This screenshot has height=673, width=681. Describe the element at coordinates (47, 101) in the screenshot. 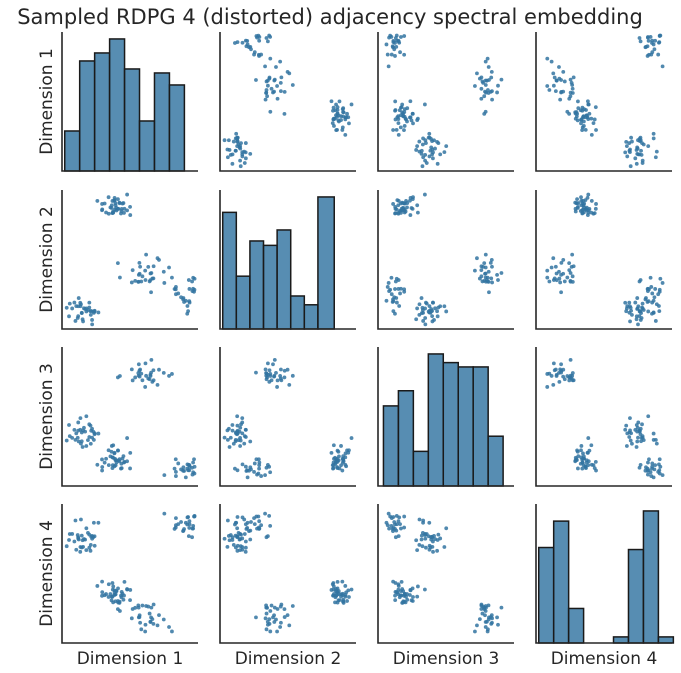

I see `y-axis-label: Dimension 1` at that location.